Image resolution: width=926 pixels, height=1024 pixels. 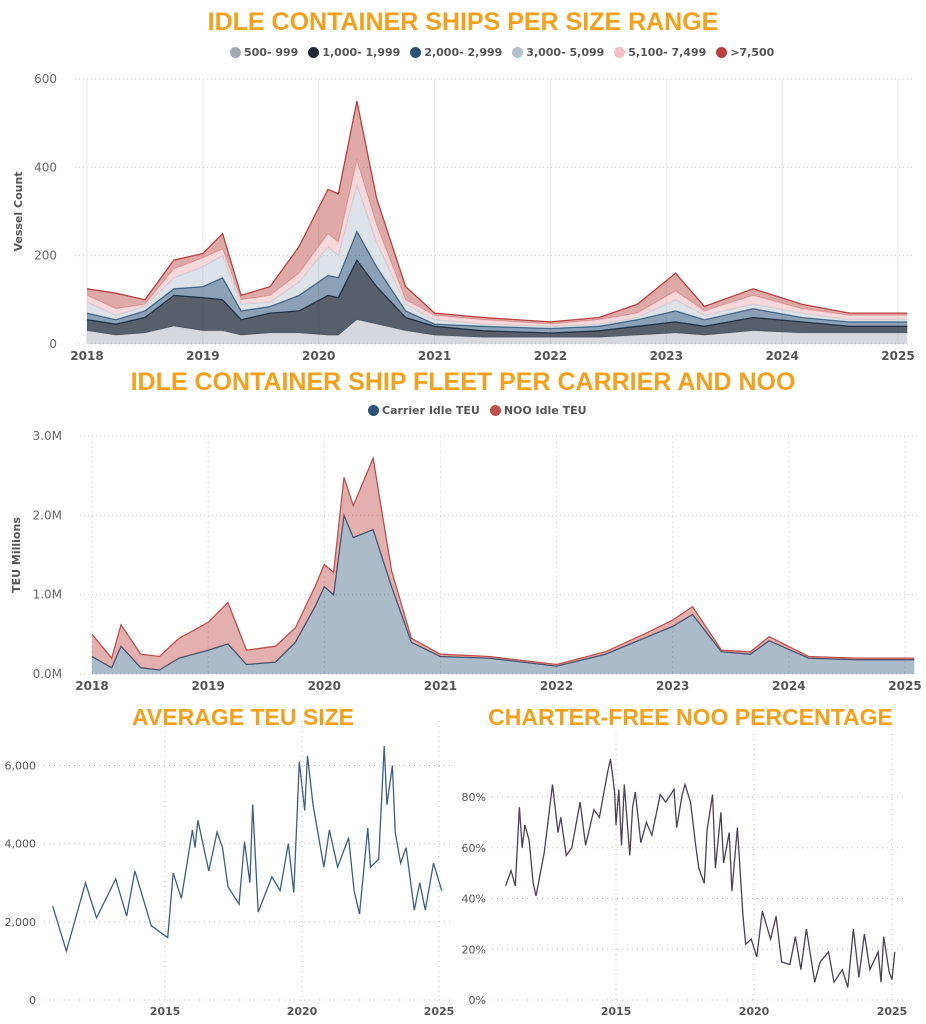 I want to click on legend-label: 500- 999, so click(x=271, y=52).